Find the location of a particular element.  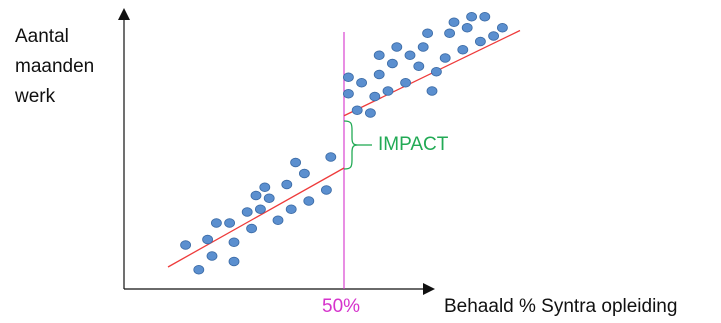

impact-brace is located at coordinates (351, 145).